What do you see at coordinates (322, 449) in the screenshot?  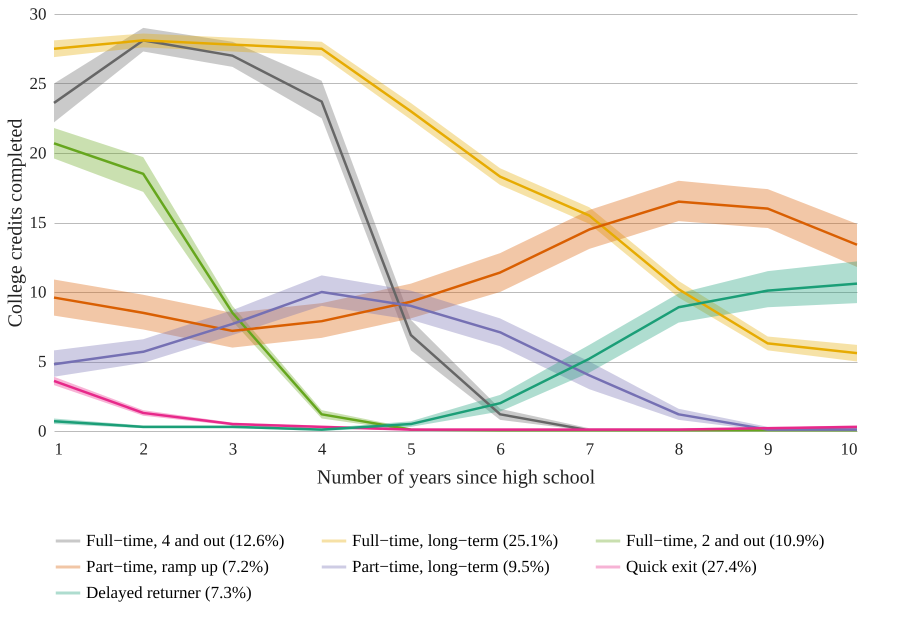 I see `x-tick-label: 4` at bounding box center [322, 449].